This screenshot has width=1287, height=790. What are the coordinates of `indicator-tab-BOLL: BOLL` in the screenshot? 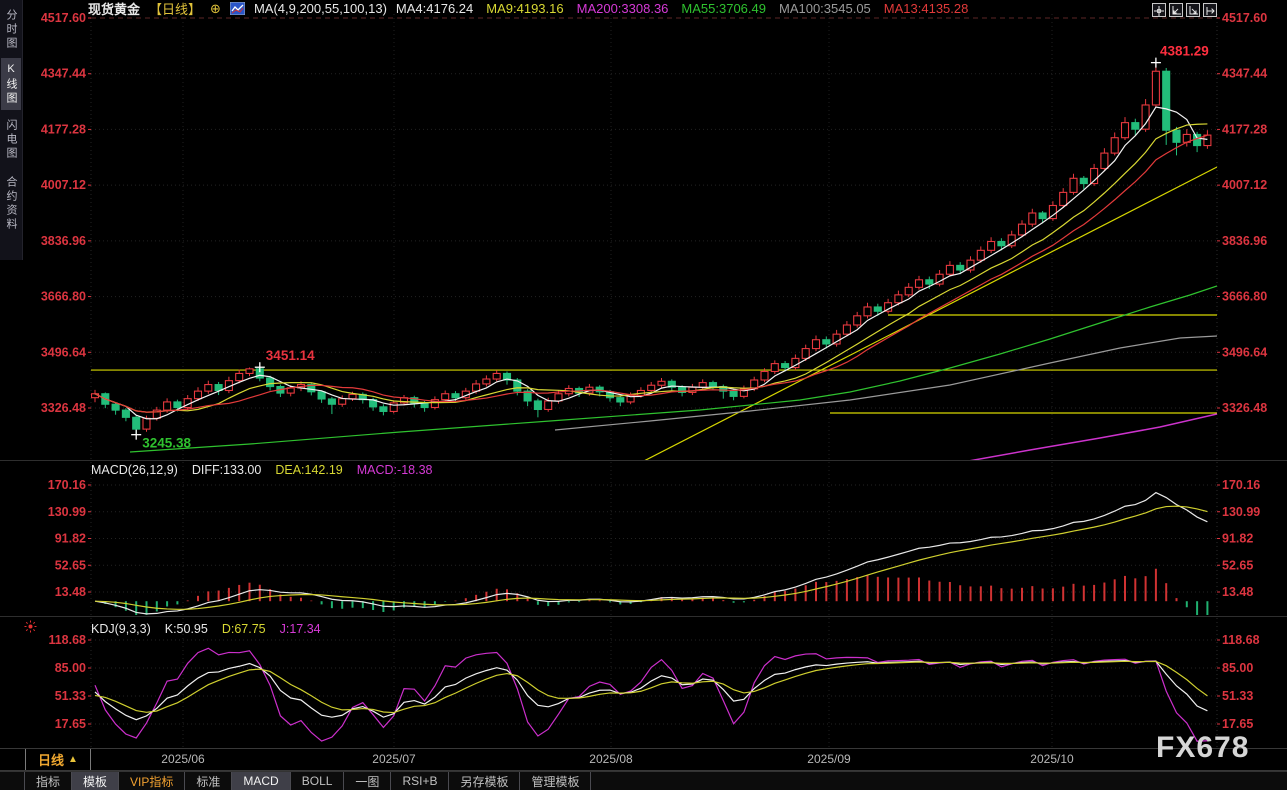 It's located at (318, 781).